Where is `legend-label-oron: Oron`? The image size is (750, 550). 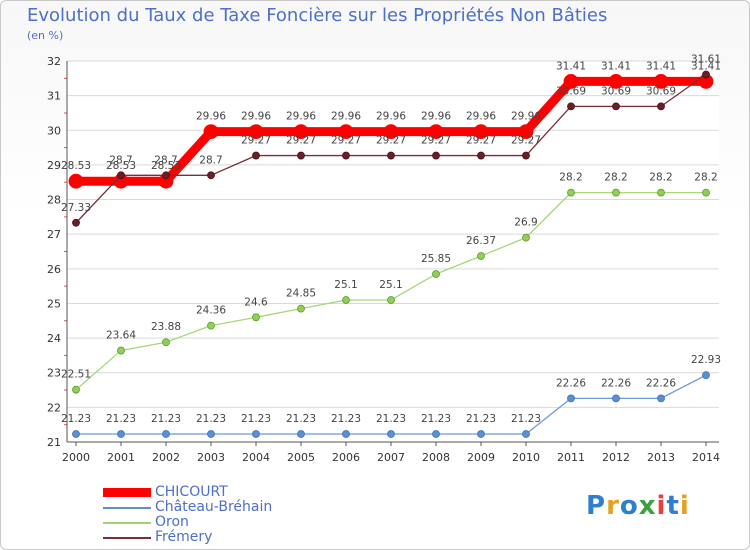
legend-label-oron: Oron is located at coordinates (172, 522).